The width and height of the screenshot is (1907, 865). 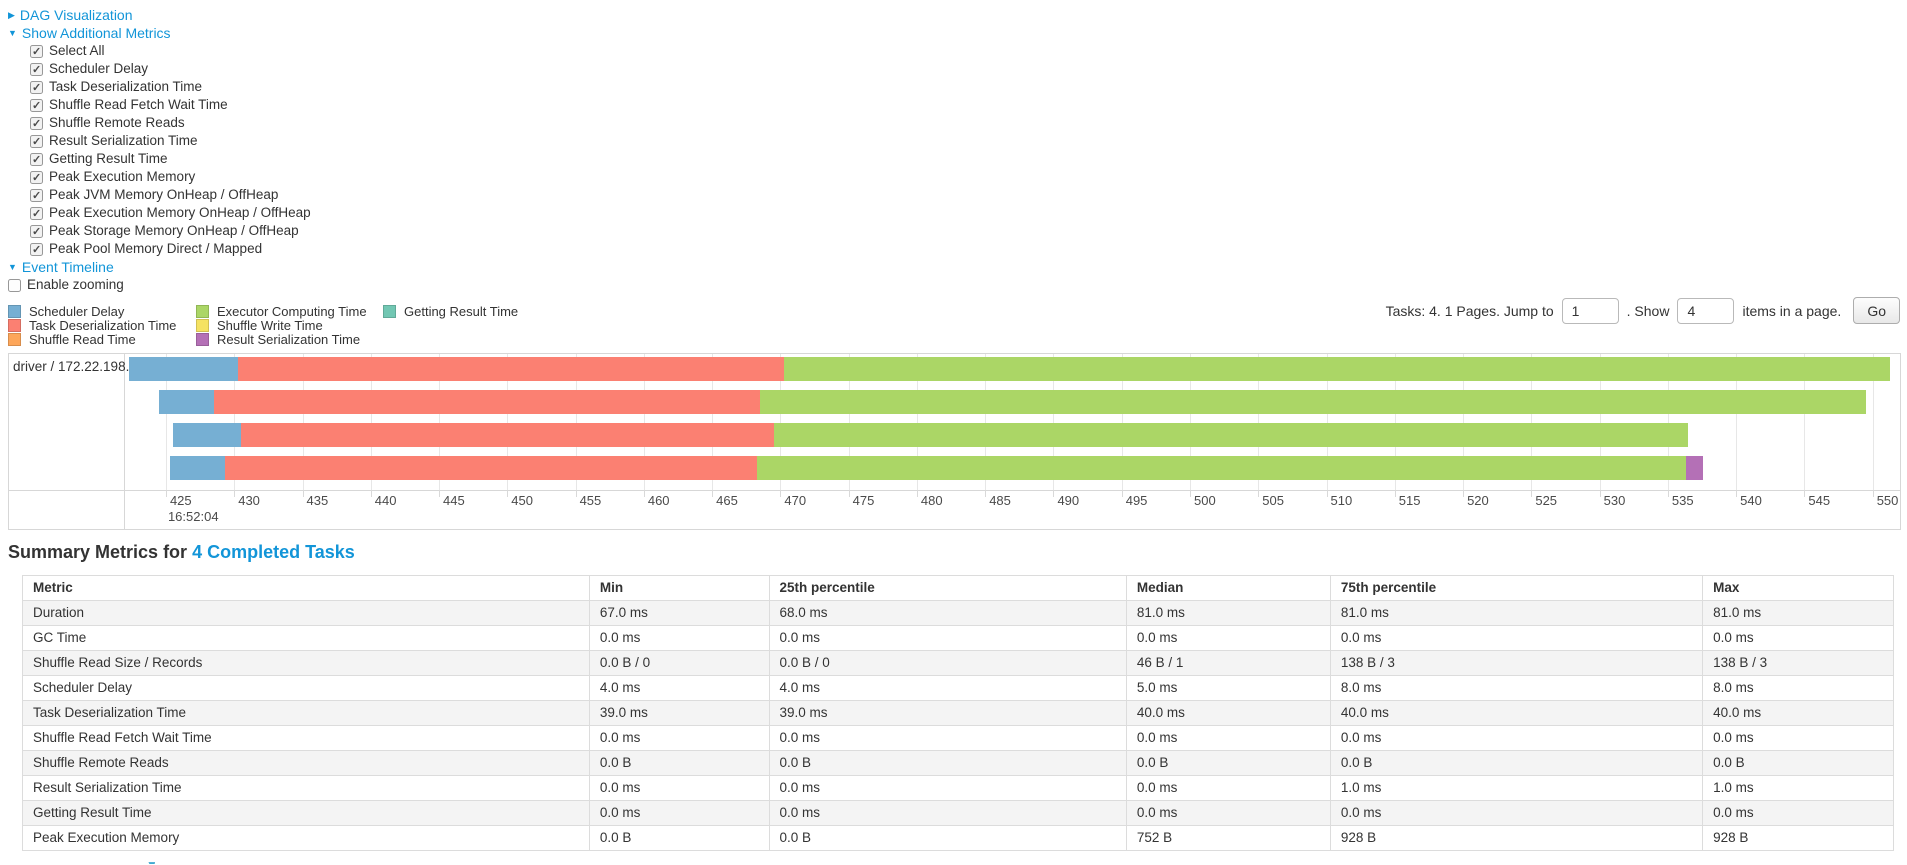 What do you see at coordinates (947, 763) in the screenshot?
I see `metric-value-cell: 0.0 B` at bounding box center [947, 763].